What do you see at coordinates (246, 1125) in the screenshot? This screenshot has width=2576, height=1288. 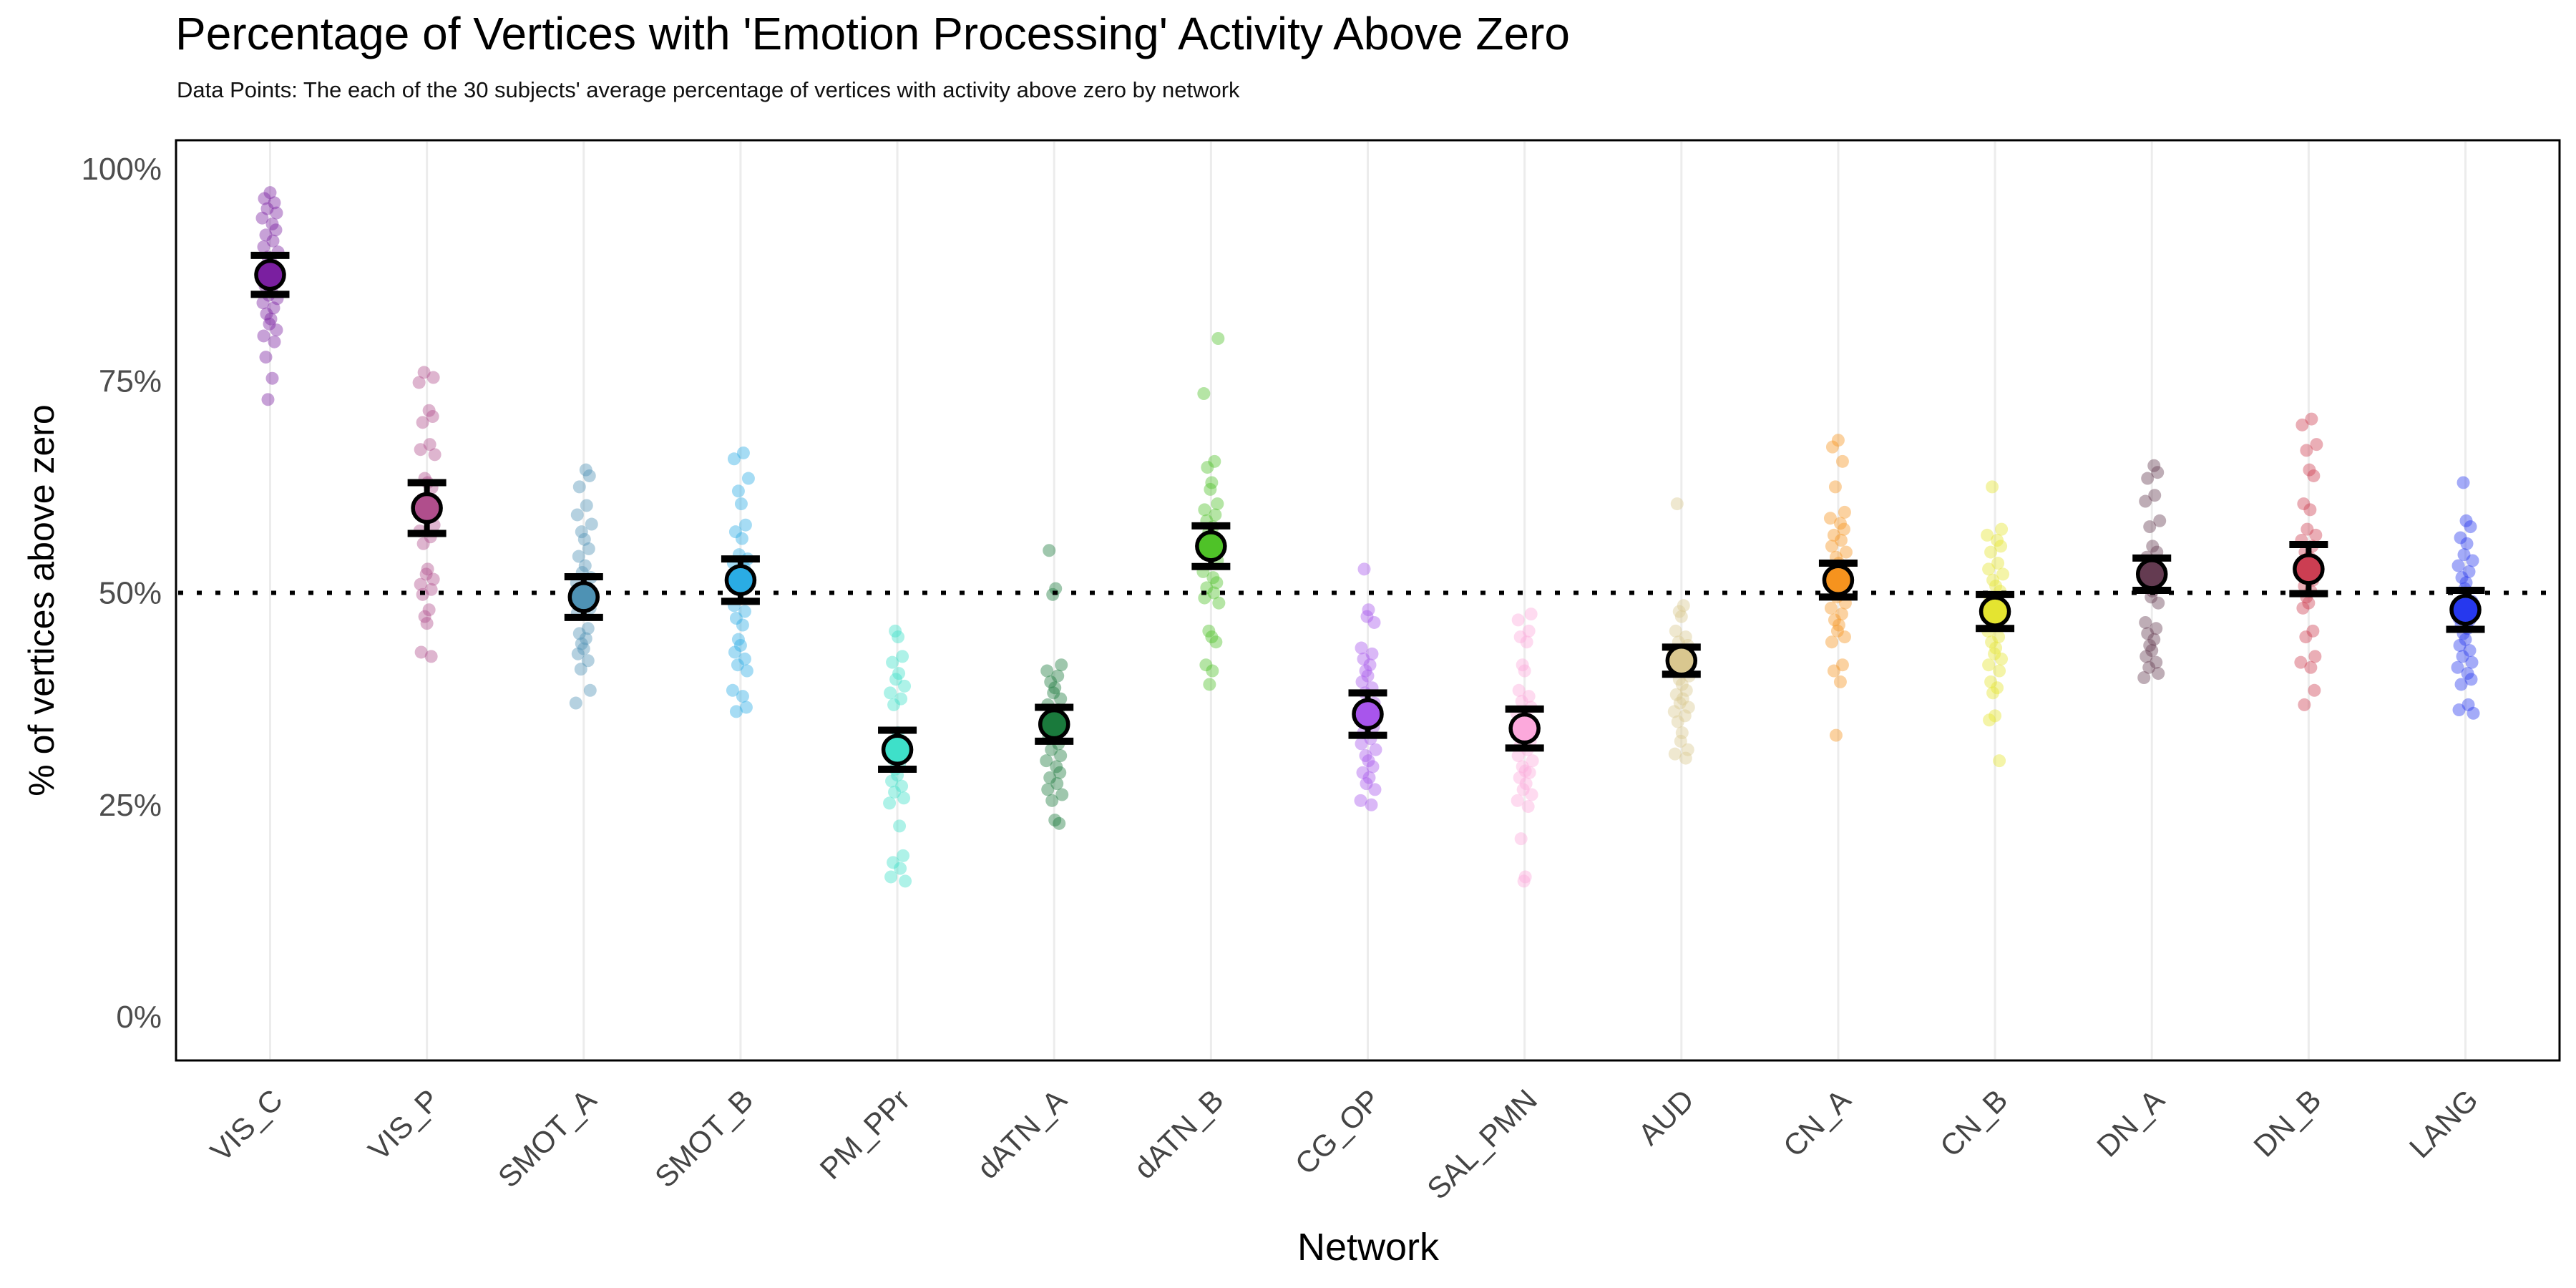 I see `x-category-label: VIS_C` at bounding box center [246, 1125].